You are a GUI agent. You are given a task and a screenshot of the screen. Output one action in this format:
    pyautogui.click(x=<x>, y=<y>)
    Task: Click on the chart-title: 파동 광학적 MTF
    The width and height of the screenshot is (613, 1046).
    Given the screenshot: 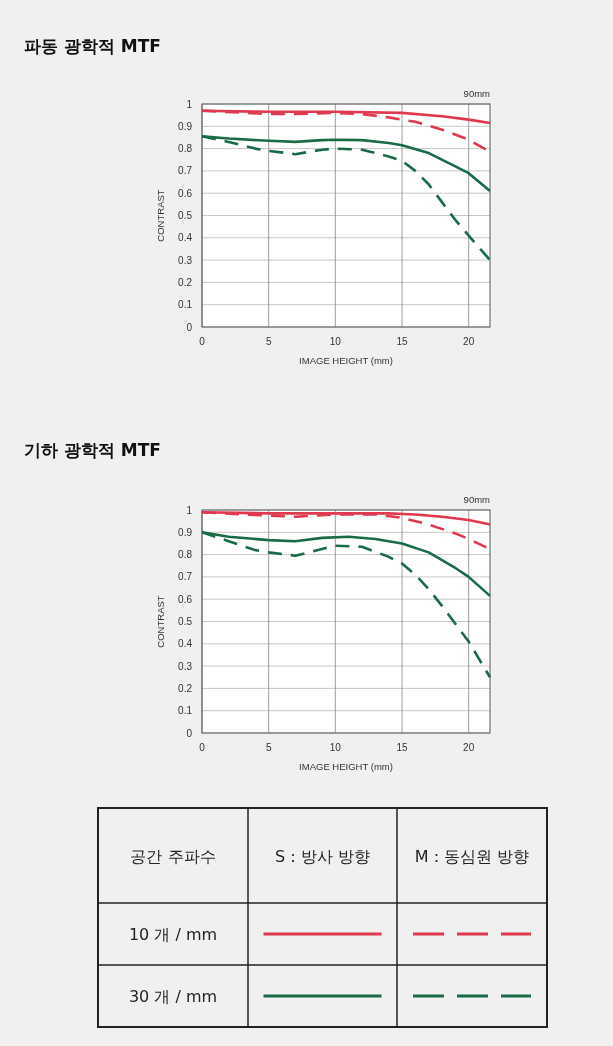 What is the action you would take?
    pyautogui.click(x=92, y=46)
    